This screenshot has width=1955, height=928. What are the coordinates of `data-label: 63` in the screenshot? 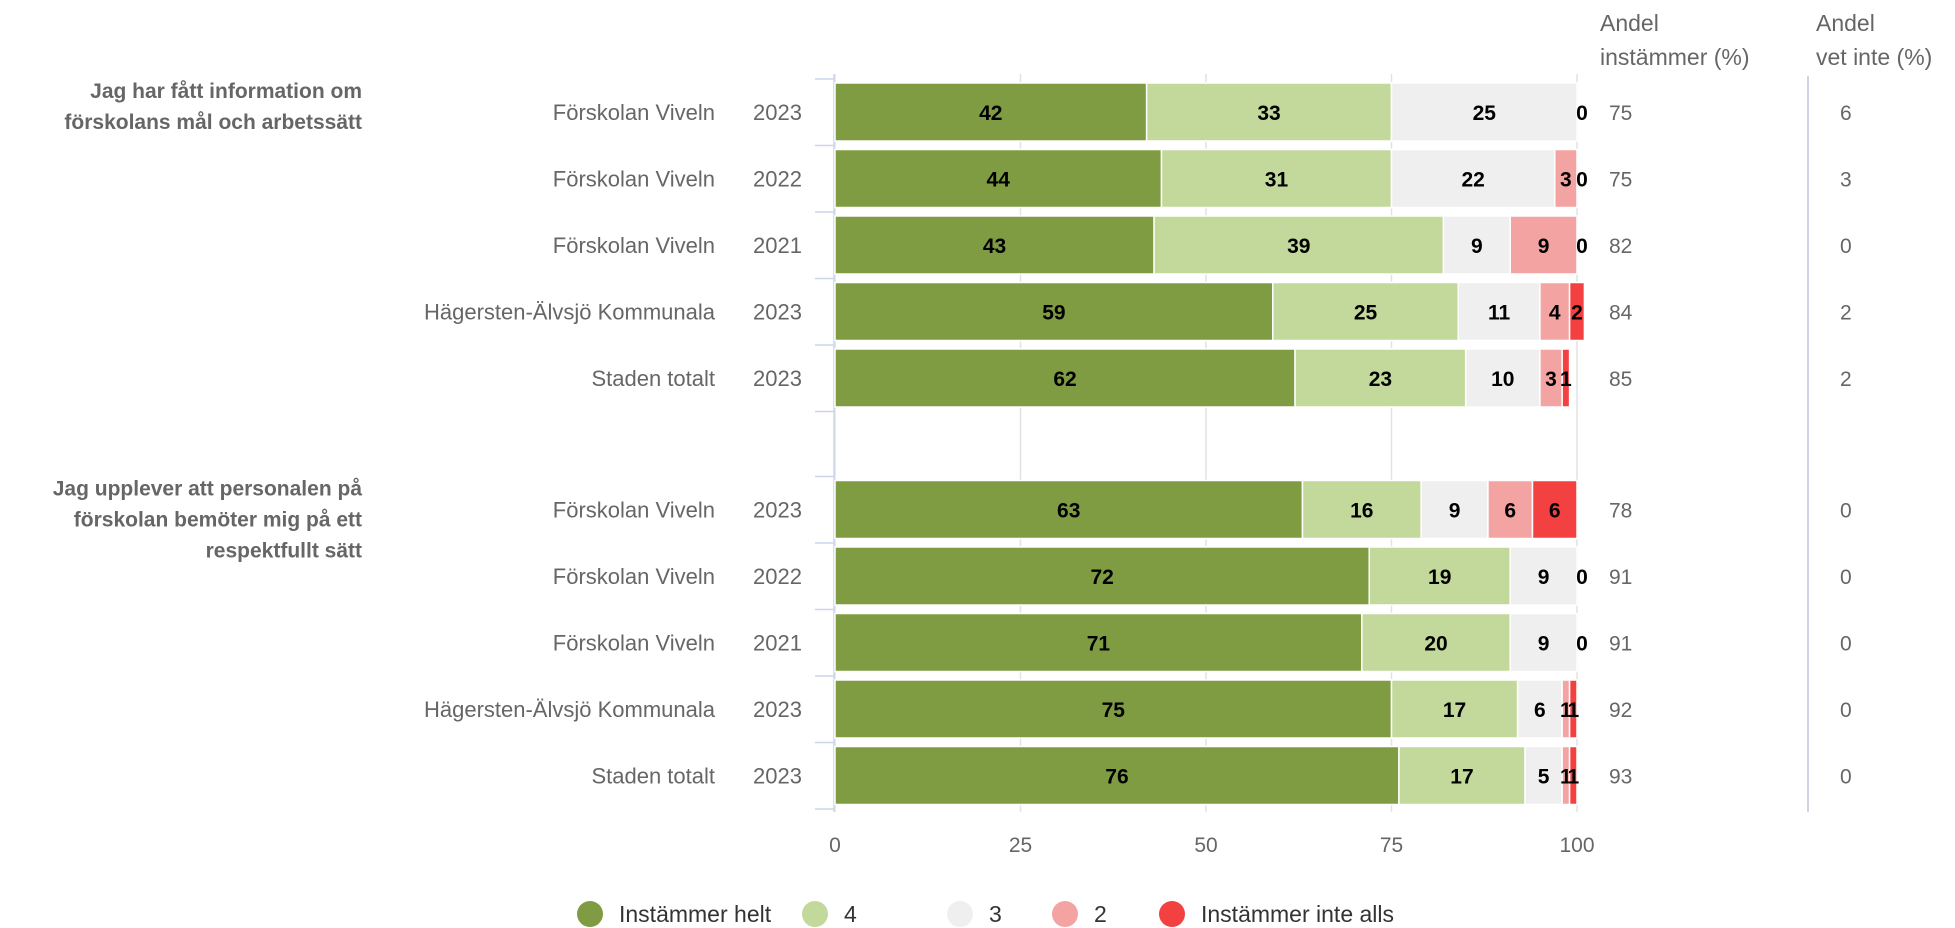 It's located at (1068, 511).